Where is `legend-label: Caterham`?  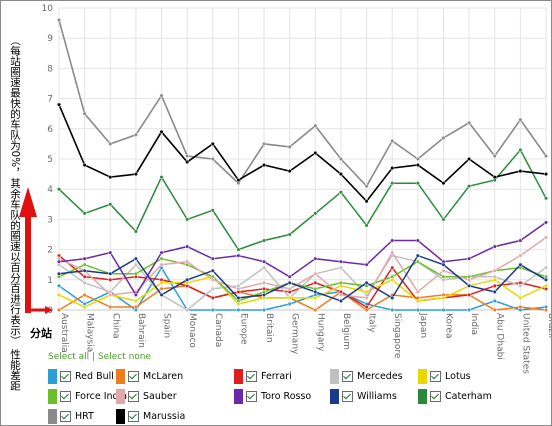
legend-label: Caterham is located at coordinates (468, 396).